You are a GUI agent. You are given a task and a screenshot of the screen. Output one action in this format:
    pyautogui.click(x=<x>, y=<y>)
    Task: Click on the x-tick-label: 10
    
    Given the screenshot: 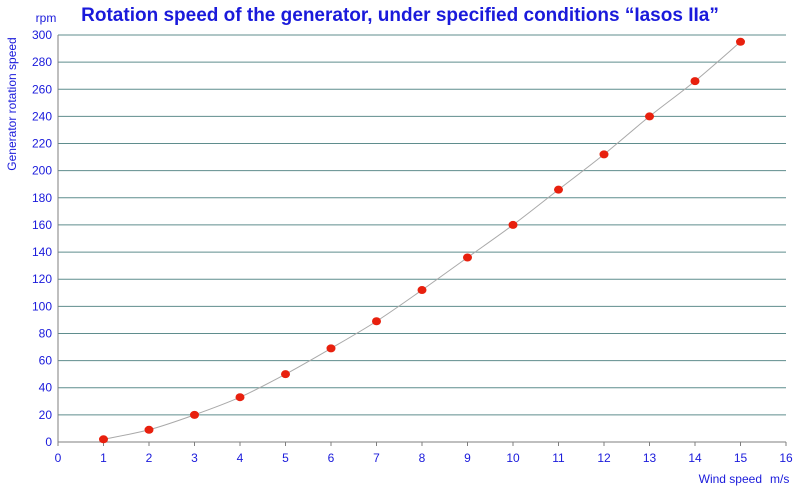 What is the action you would take?
    pyautogui.click(x=513, y=458)
    